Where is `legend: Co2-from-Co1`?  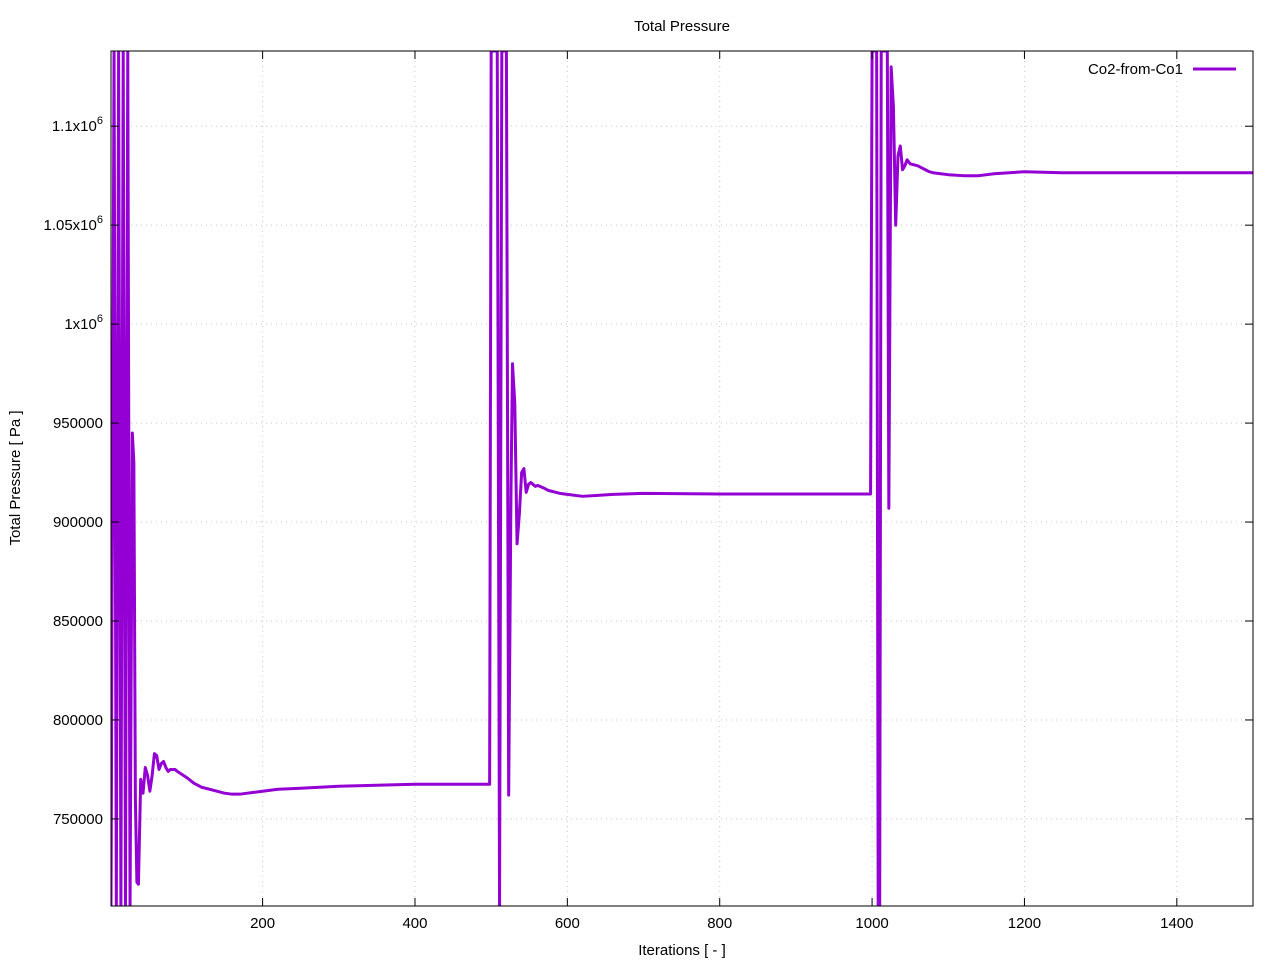 legend: Co2-from-Co1 is located at coordinates (1162, 69).